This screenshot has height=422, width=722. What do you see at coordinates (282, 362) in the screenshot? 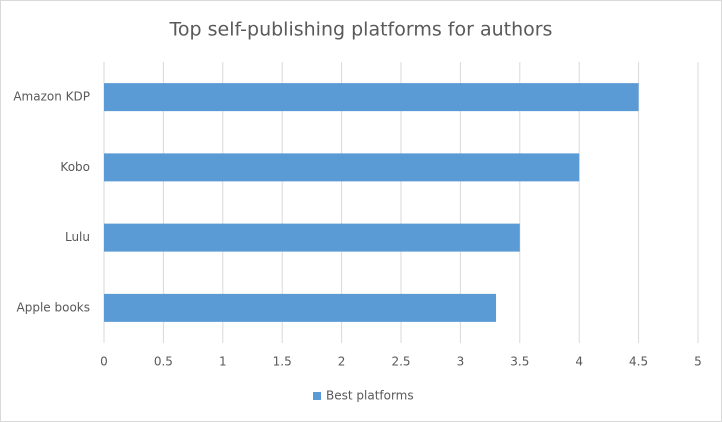
I see `x-tick-label: 1.5` at bounding box center [282, 362].